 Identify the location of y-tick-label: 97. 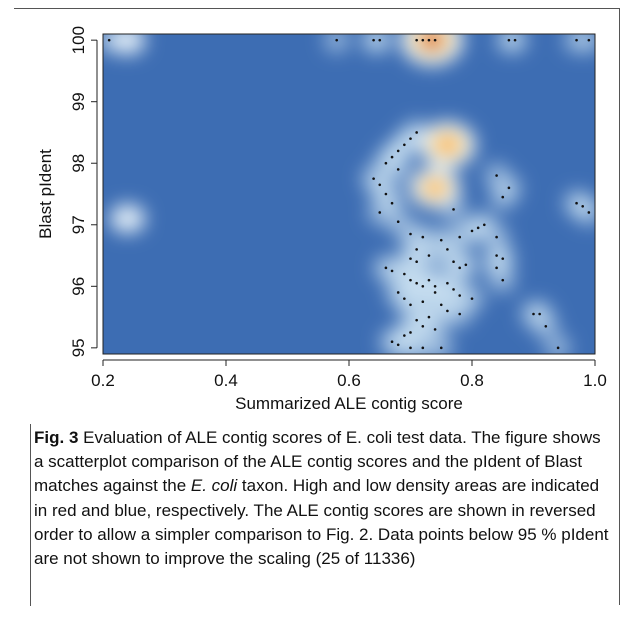
(78, 224).